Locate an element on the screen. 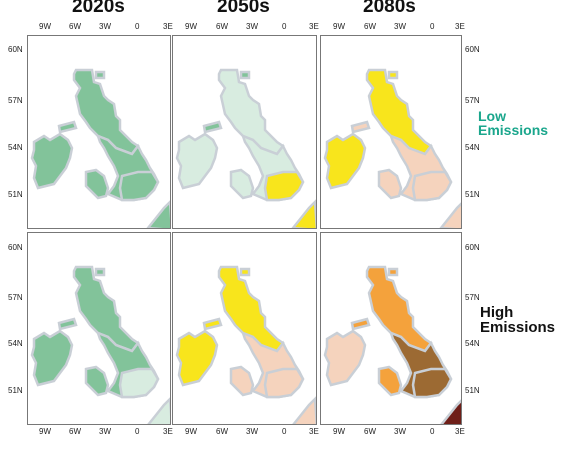 Image resolution: width=570 pixels, height=451 pixels. row-label-high-emissions: High Emissions is located at coordinates (517, 320).